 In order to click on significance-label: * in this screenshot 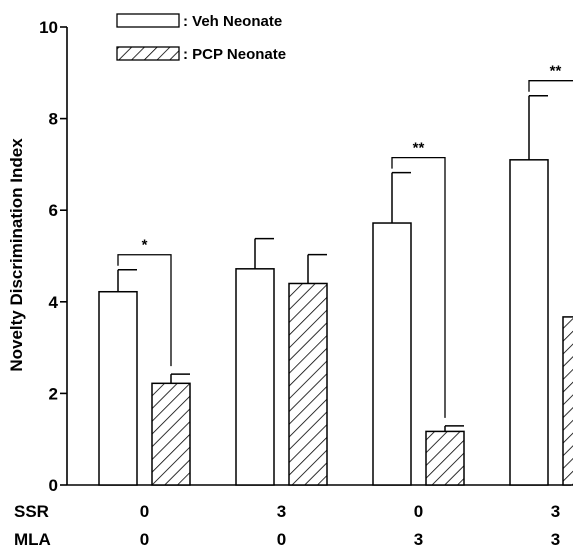, I will do `click(145, 245)`.